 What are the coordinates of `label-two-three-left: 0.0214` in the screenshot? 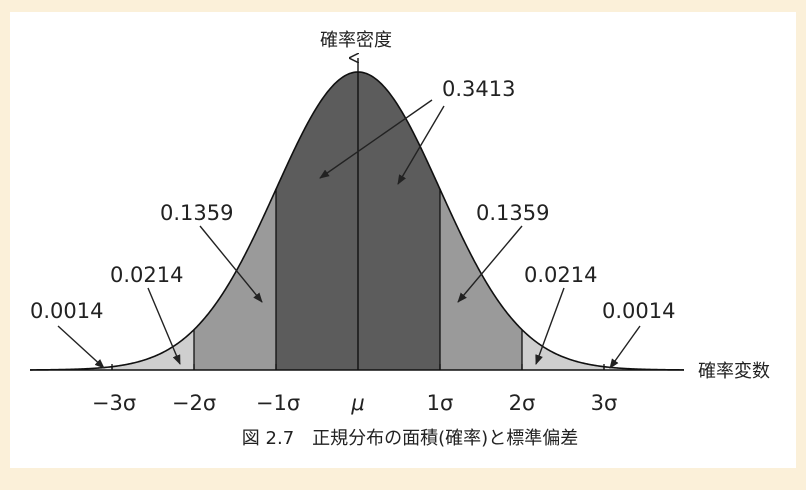 It's located at (146, 275).